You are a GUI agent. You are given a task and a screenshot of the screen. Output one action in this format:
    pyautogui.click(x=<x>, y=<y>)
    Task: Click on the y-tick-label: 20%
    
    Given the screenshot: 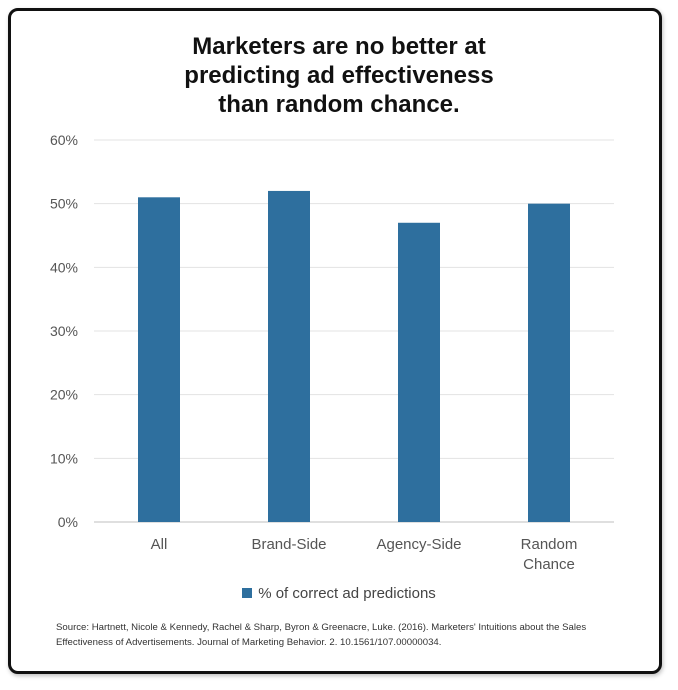 What is the action you would take?
    pyautogui.click(x=64, y=395)
    